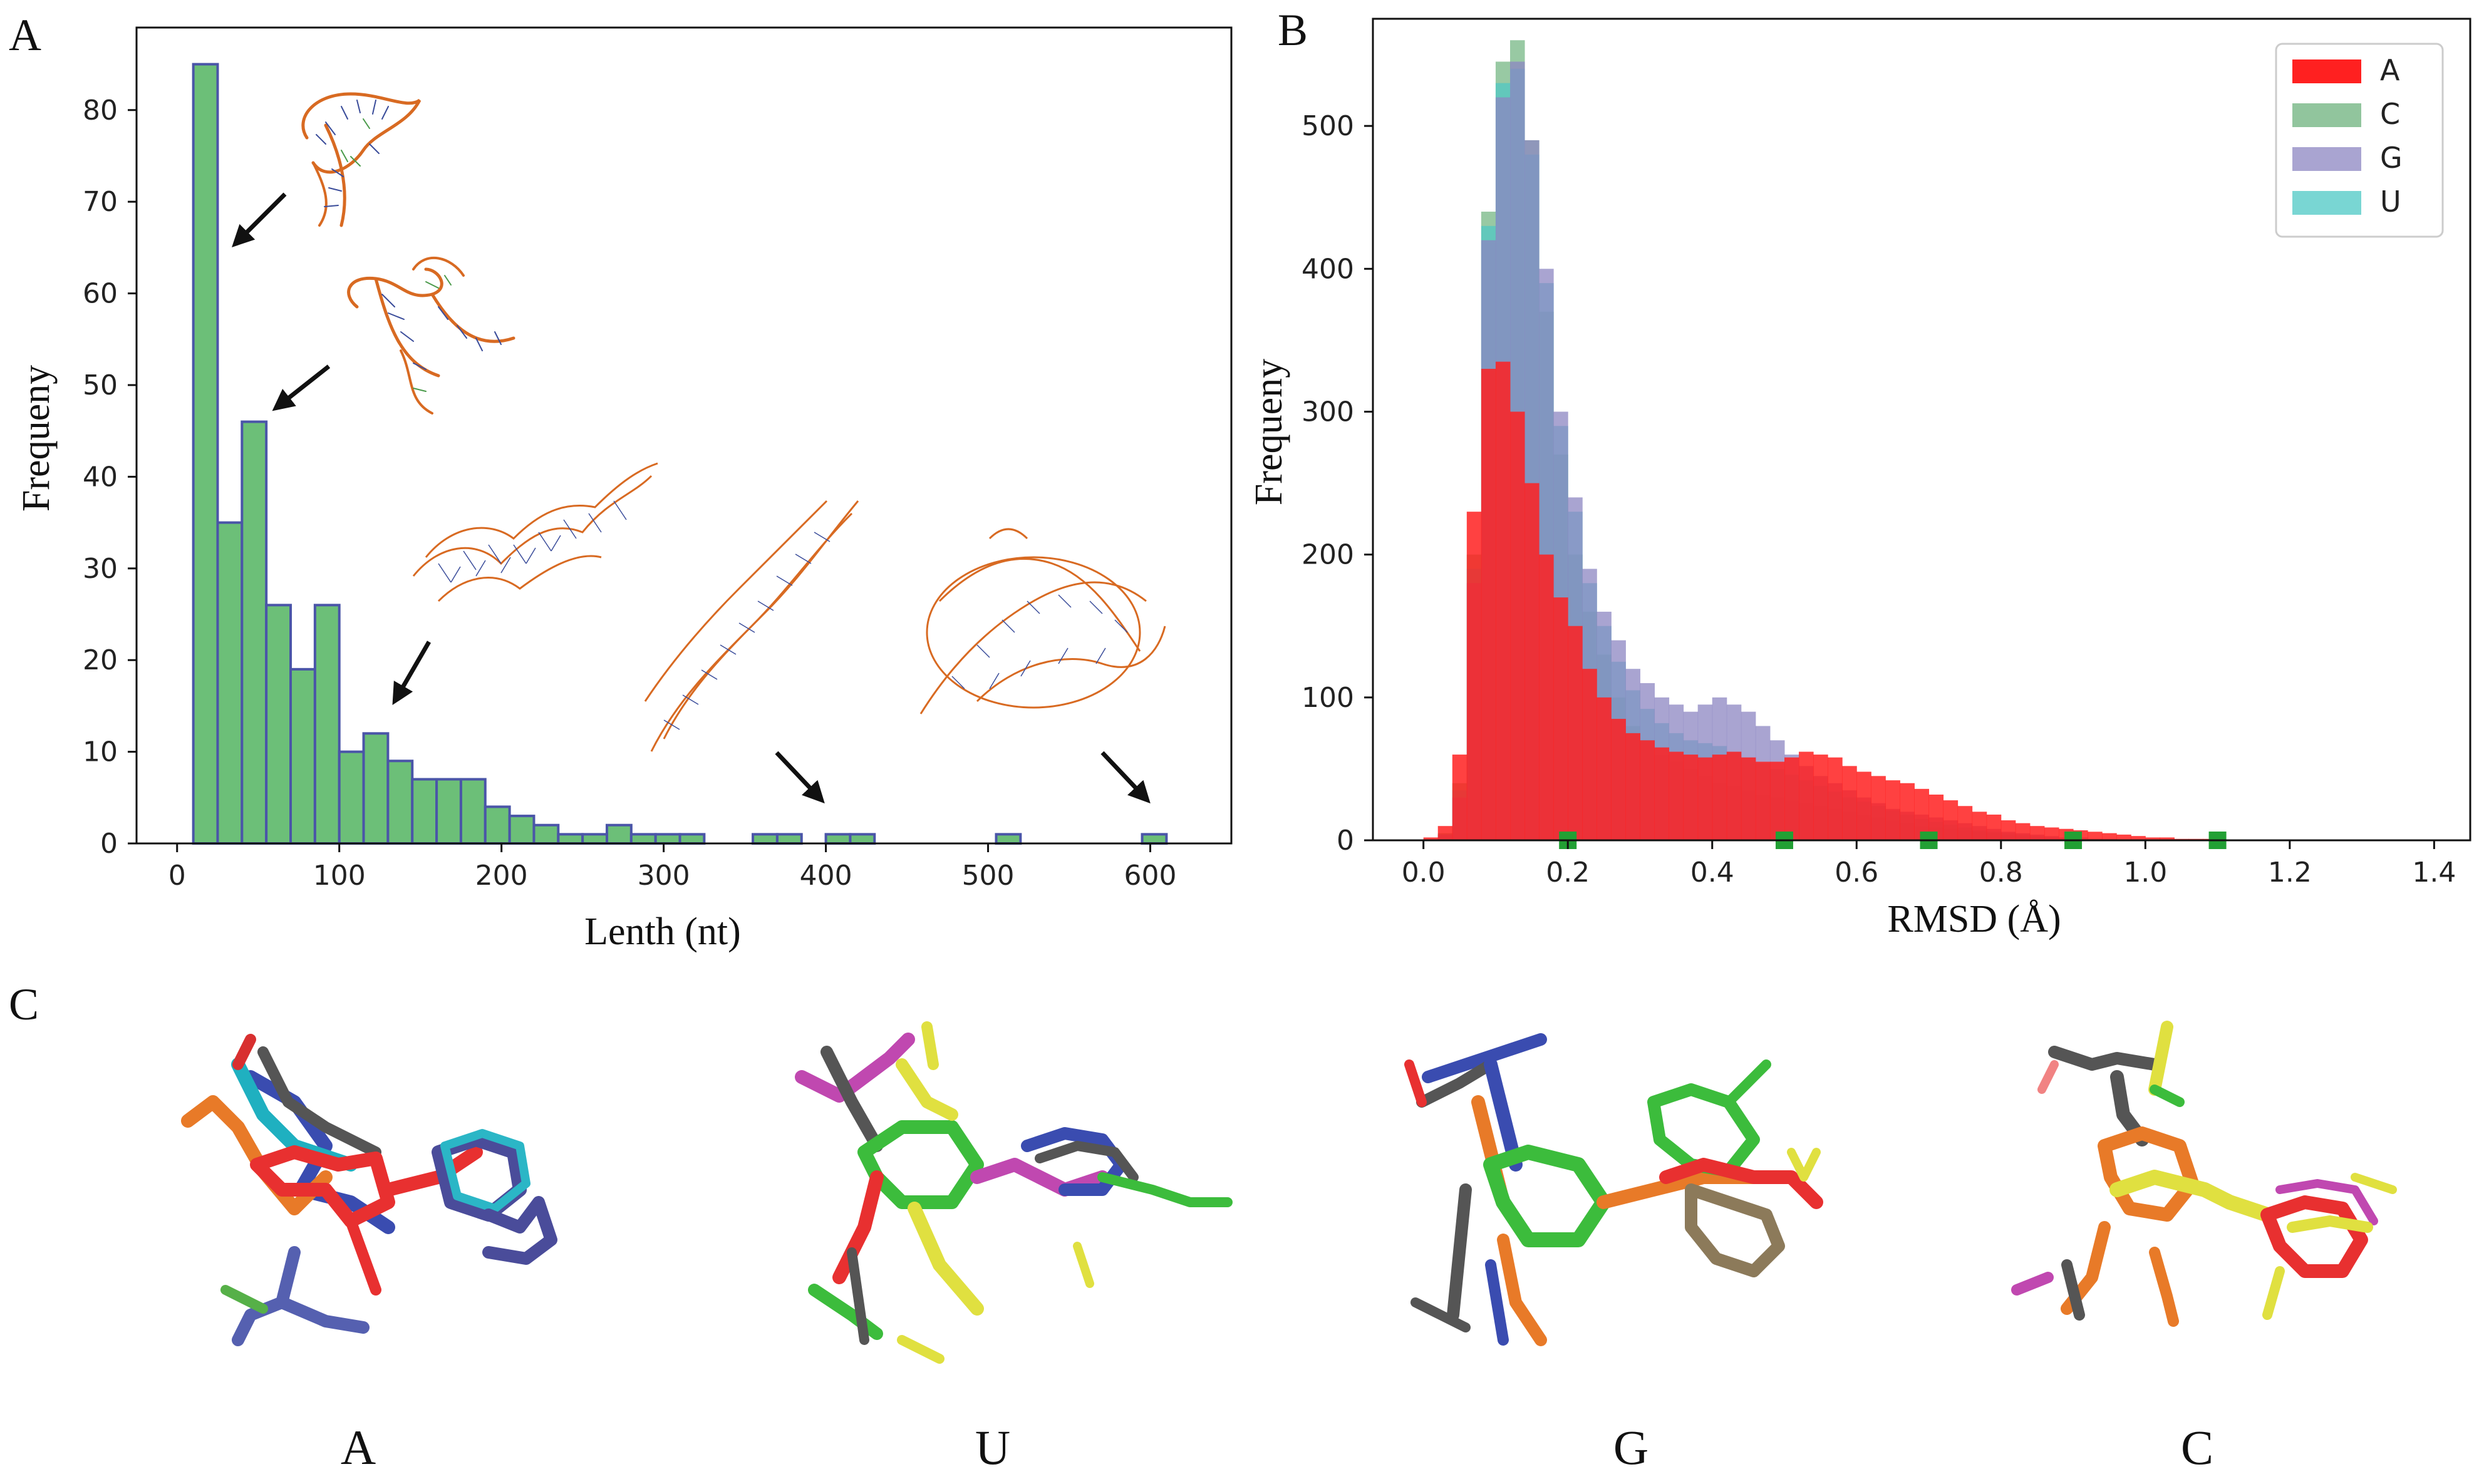  Describe the element at coordinates (1014, 1192) in the screenshot. I see `nucleotide-u-structure-icon` at that location.